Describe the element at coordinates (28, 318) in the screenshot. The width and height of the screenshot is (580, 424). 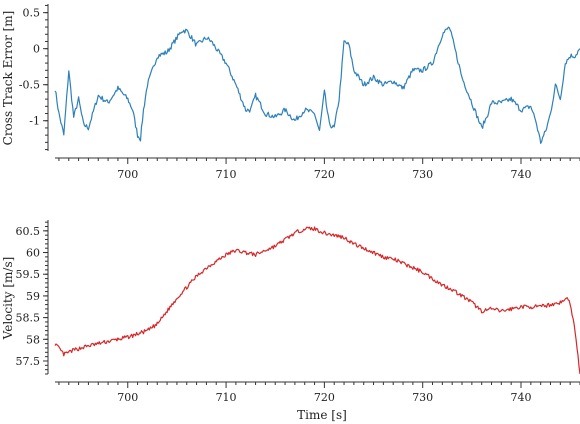
I see `y-tick-label: 58.5` at that location.